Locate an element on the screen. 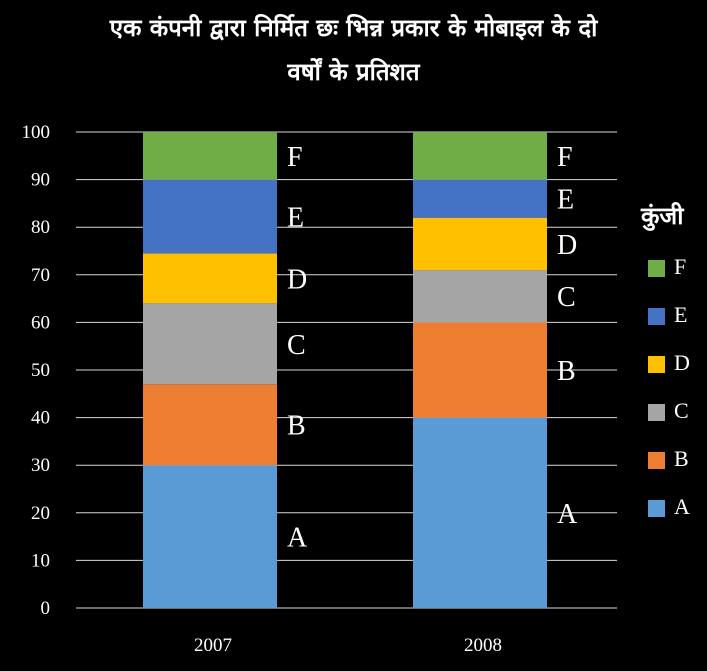 This screenshot has height=671, width=707. x-tick-label-2008: 2008 is located at coordinates (483, 645).